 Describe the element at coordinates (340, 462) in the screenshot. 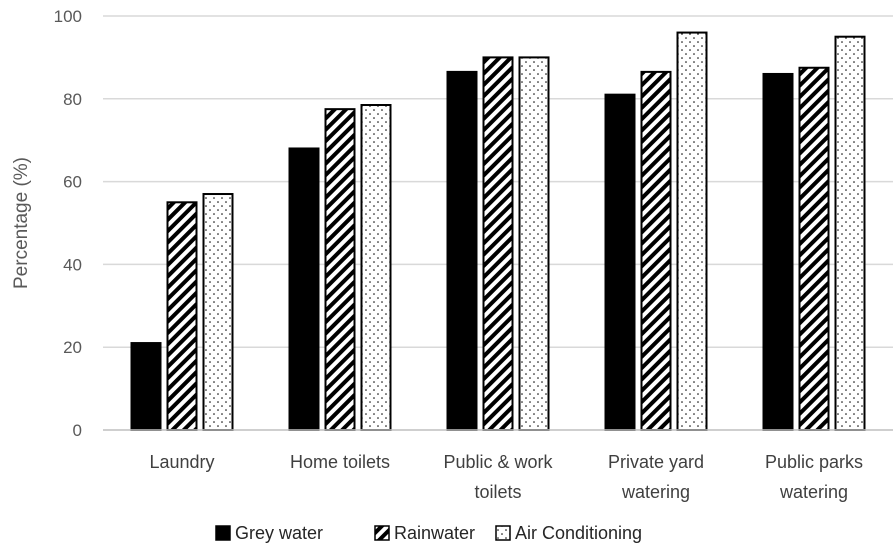

I see `x-category-label: Home toilets` at that location.